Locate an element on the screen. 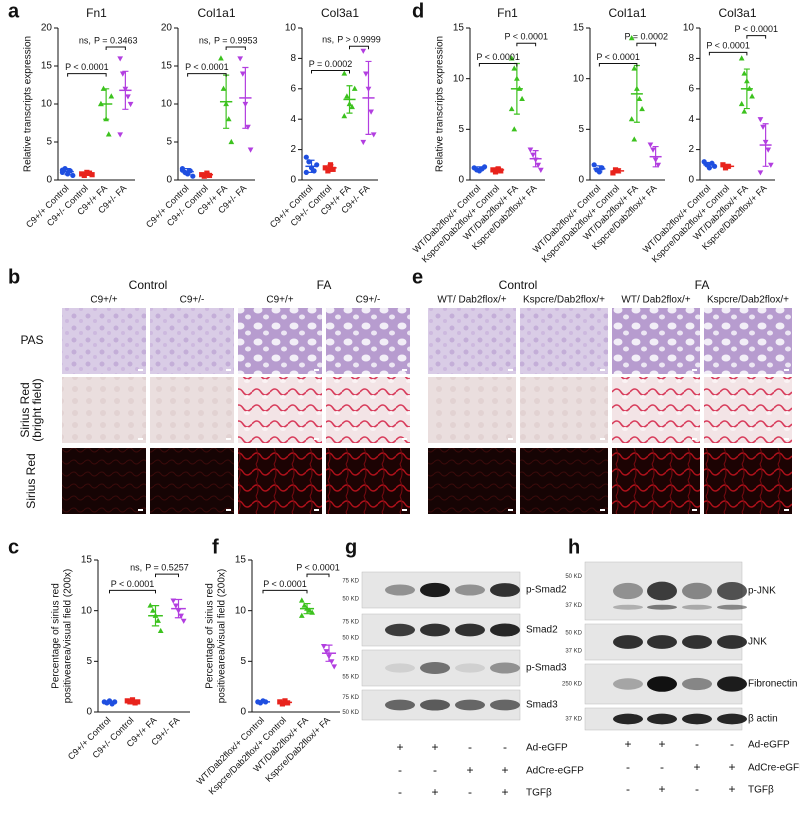 This screenshot has height=813, width=800. panel-label: g is located at coordinates (351, 547).